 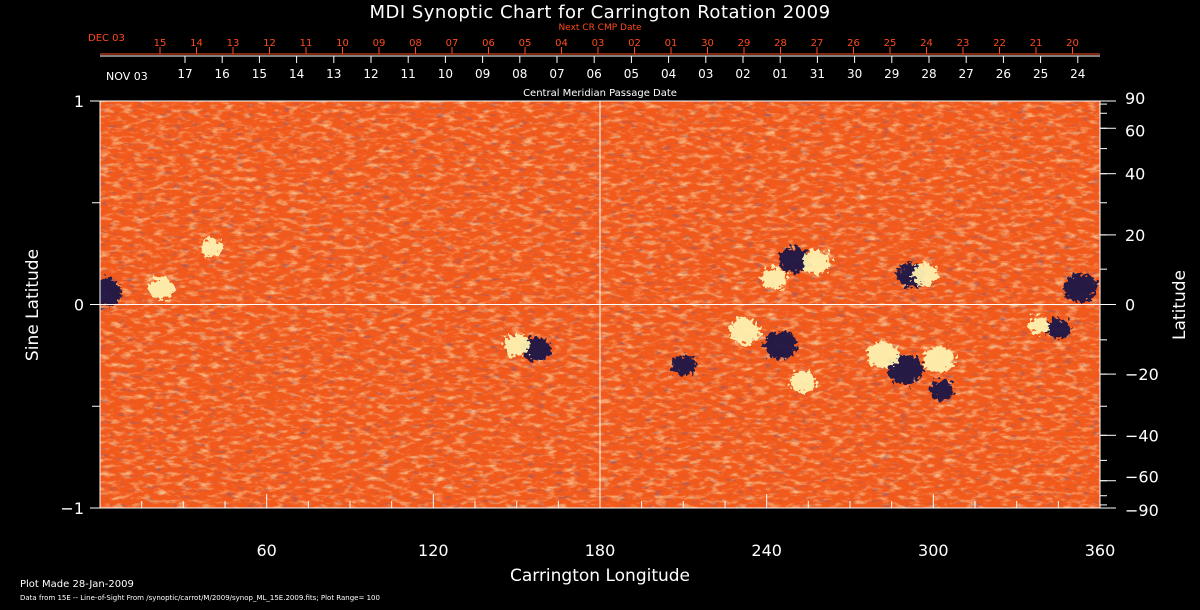 What do you see at coordinates (106, 38) in the screenshot?
I see `next-cmp-start-label: DEC 03` at bounding box center [106, 38].